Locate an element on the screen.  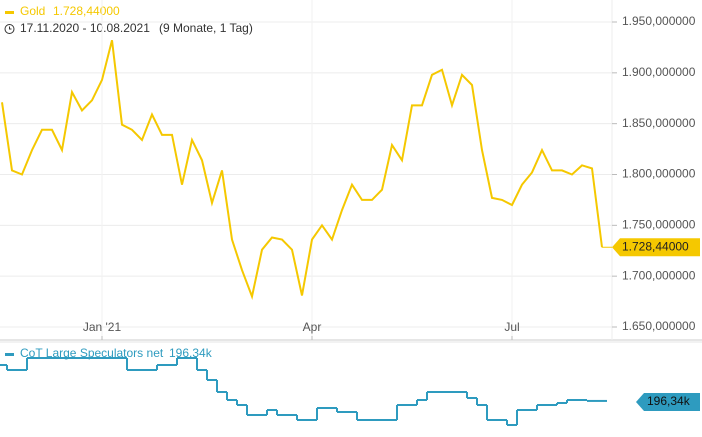
y-tick-label: 1.950,000000 is located at coordinates (659, 21).